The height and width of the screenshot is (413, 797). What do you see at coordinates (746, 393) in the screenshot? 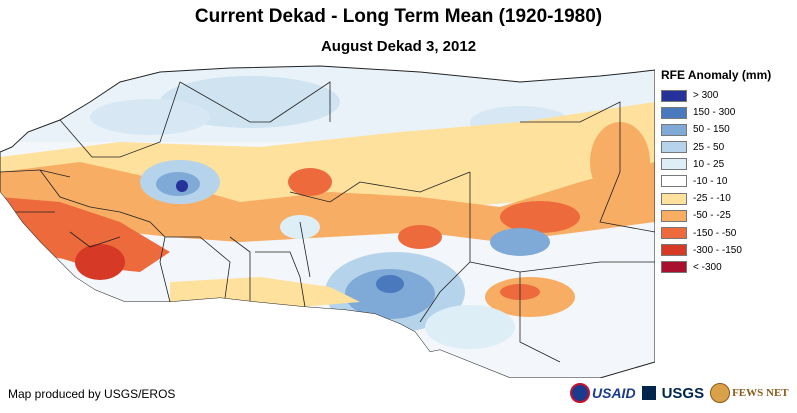
I see `fews-net-logo: FEWS NET` at bounding box center [746, 393].